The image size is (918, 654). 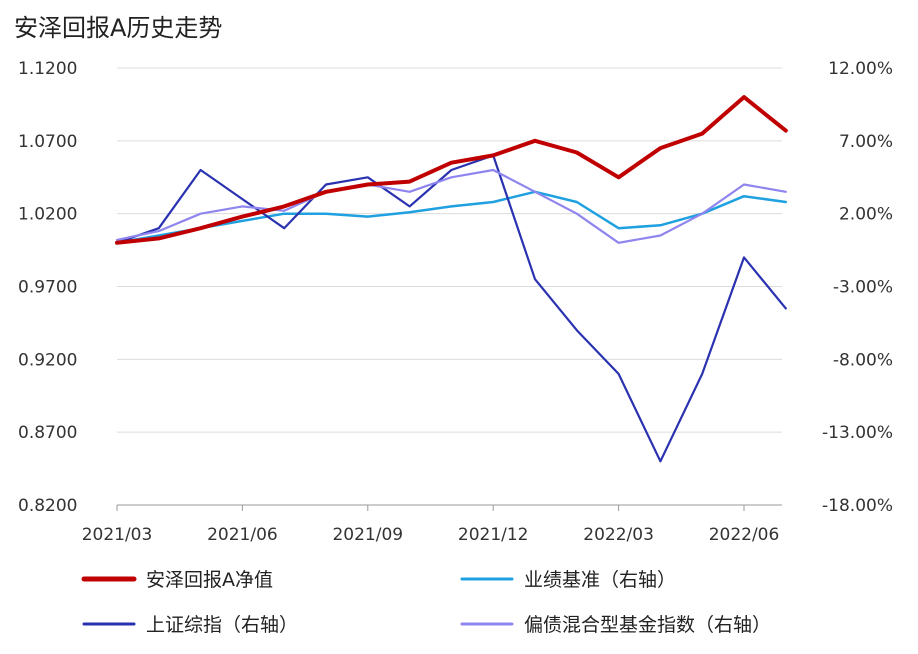 What do you see at coordinates (863, 360) in the screenshot?
I see `right-axis-tick-label: -8.00%` at bounding box center [863, 360].